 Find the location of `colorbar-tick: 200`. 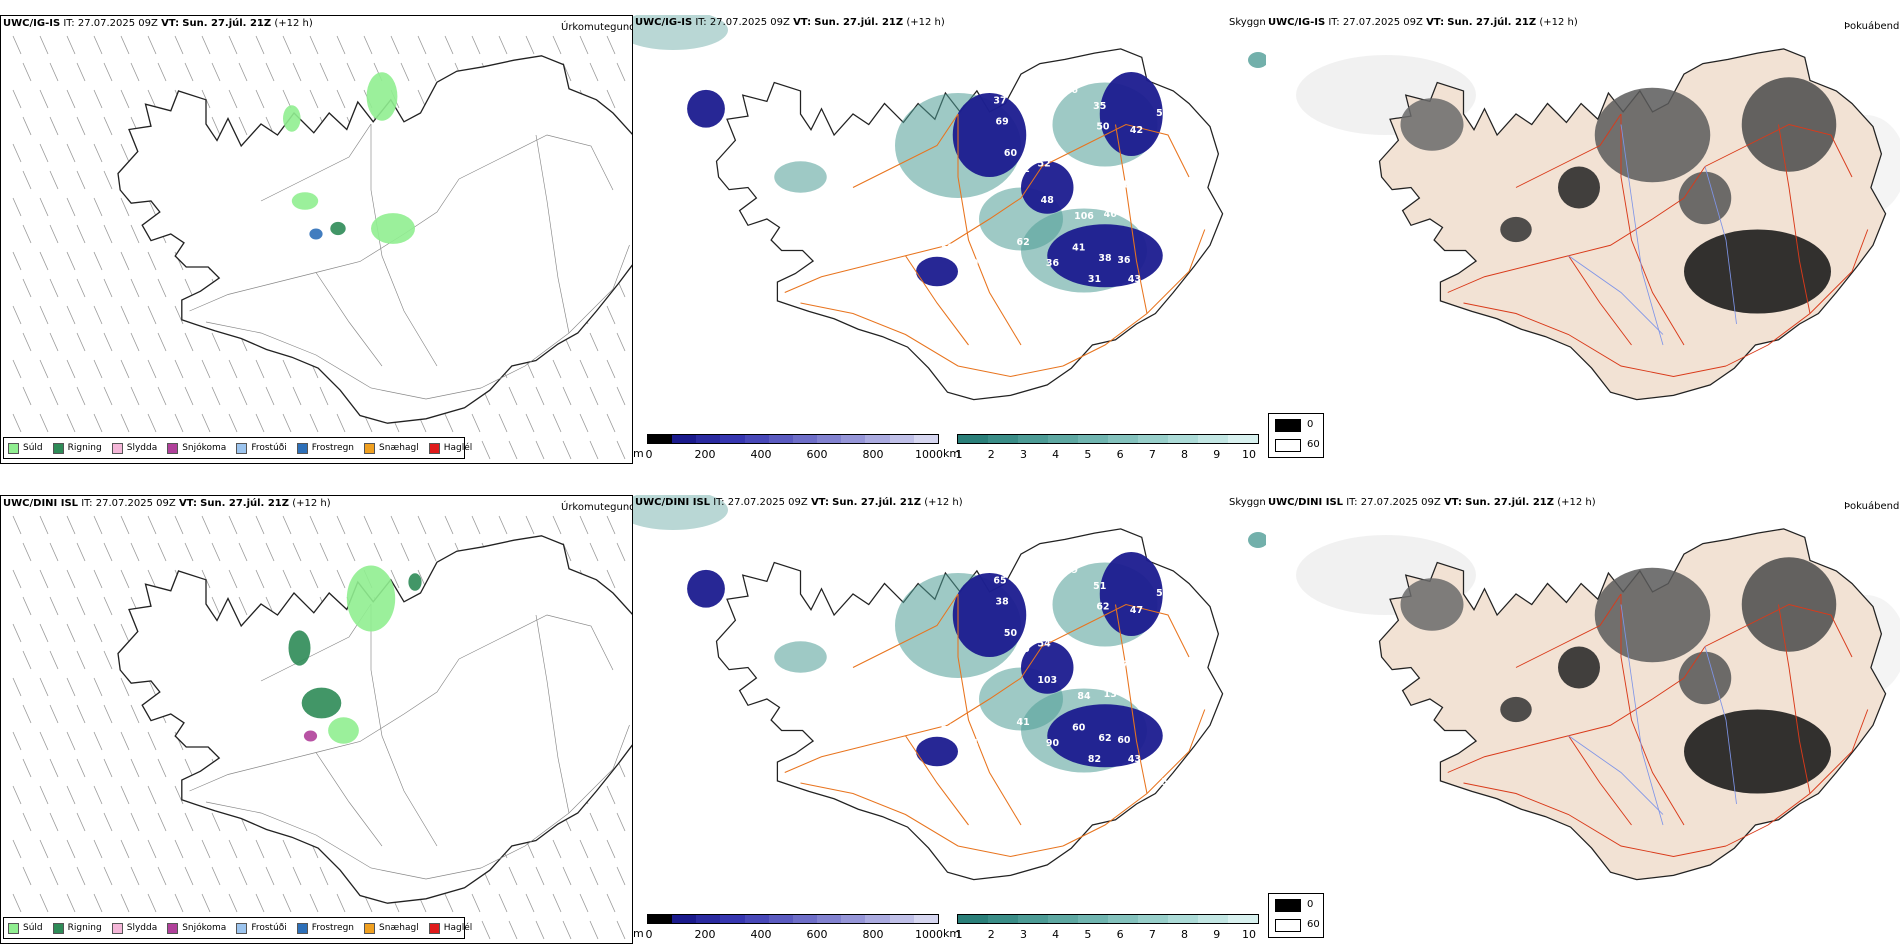

colorbar-tick: 200 is located at coordinates (705, 454).